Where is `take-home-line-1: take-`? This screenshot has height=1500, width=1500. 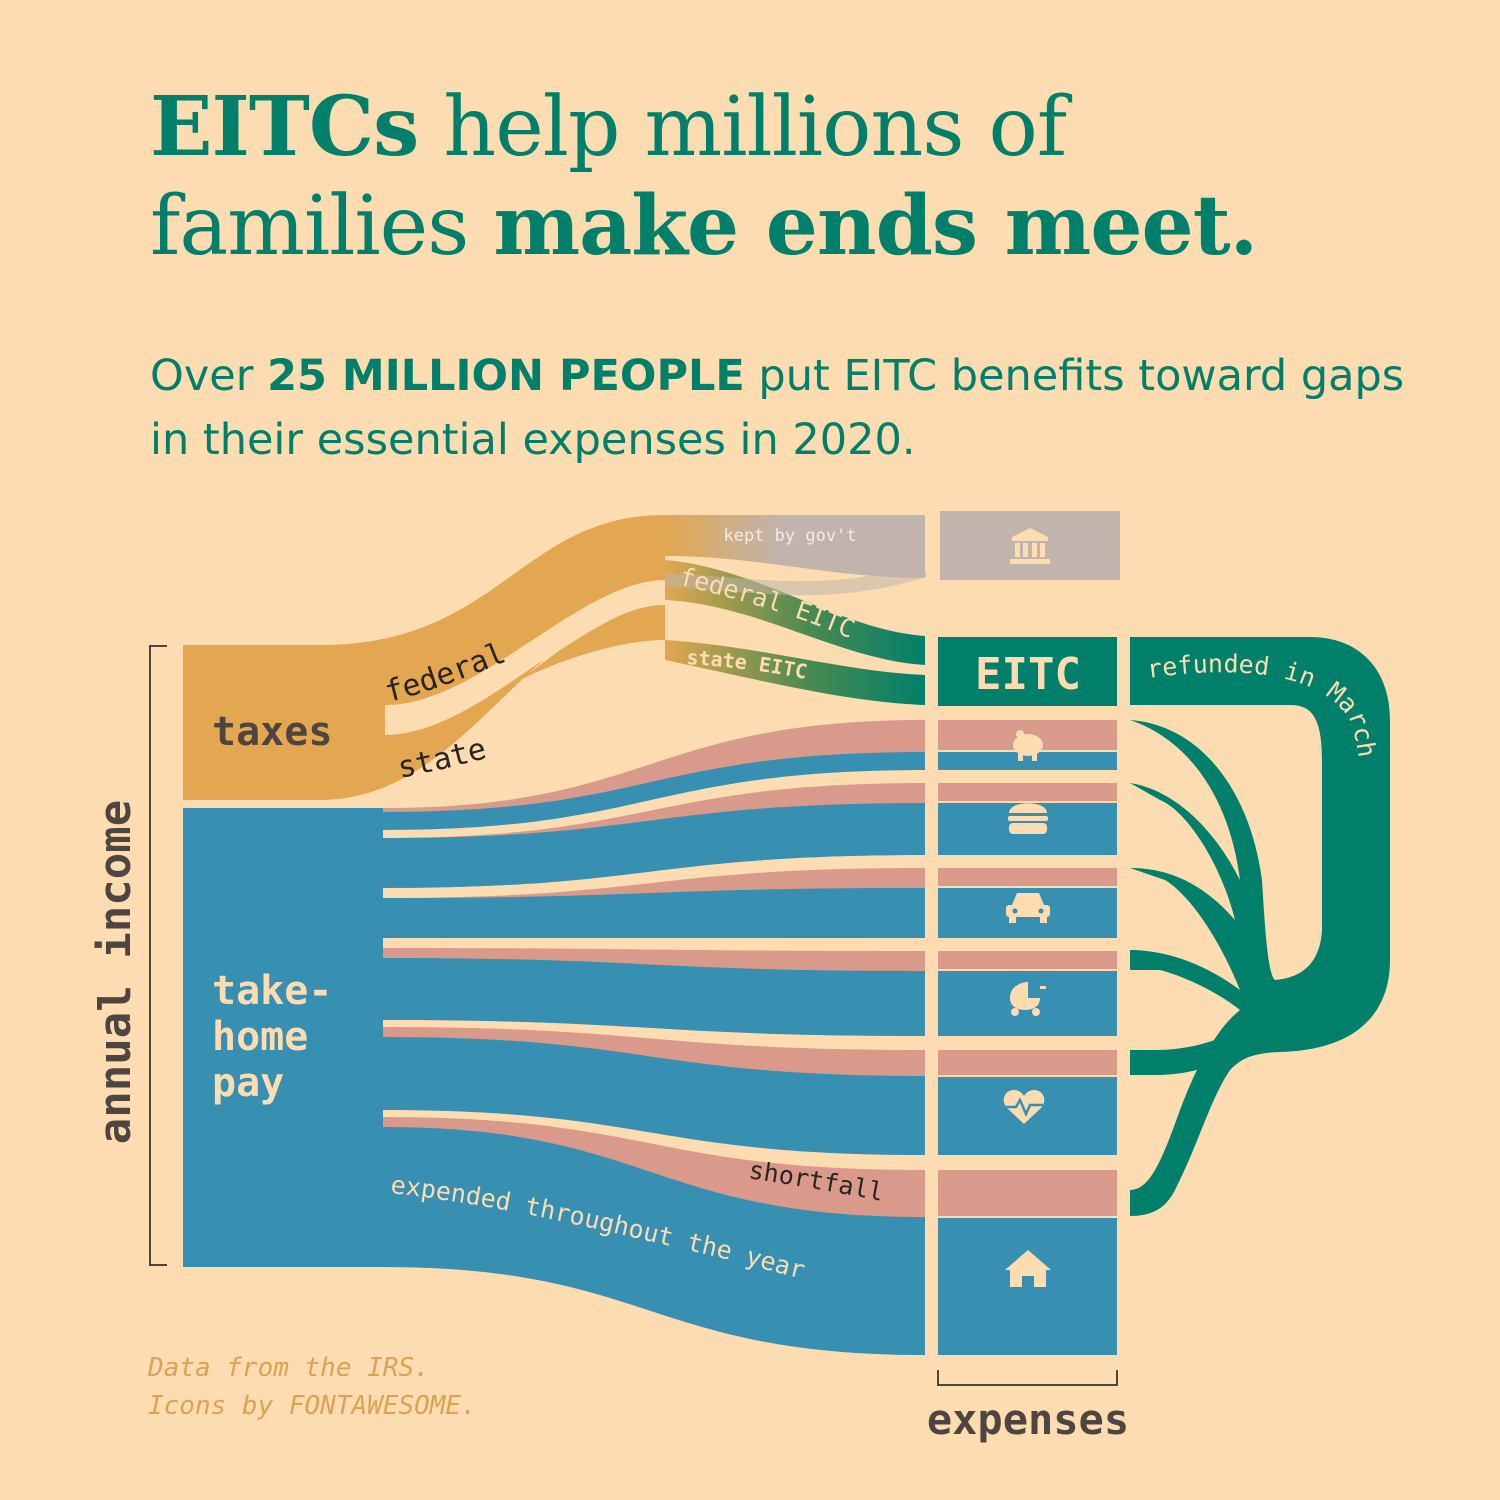
take-home-line-1: take- is located at coordinates (272, 991).